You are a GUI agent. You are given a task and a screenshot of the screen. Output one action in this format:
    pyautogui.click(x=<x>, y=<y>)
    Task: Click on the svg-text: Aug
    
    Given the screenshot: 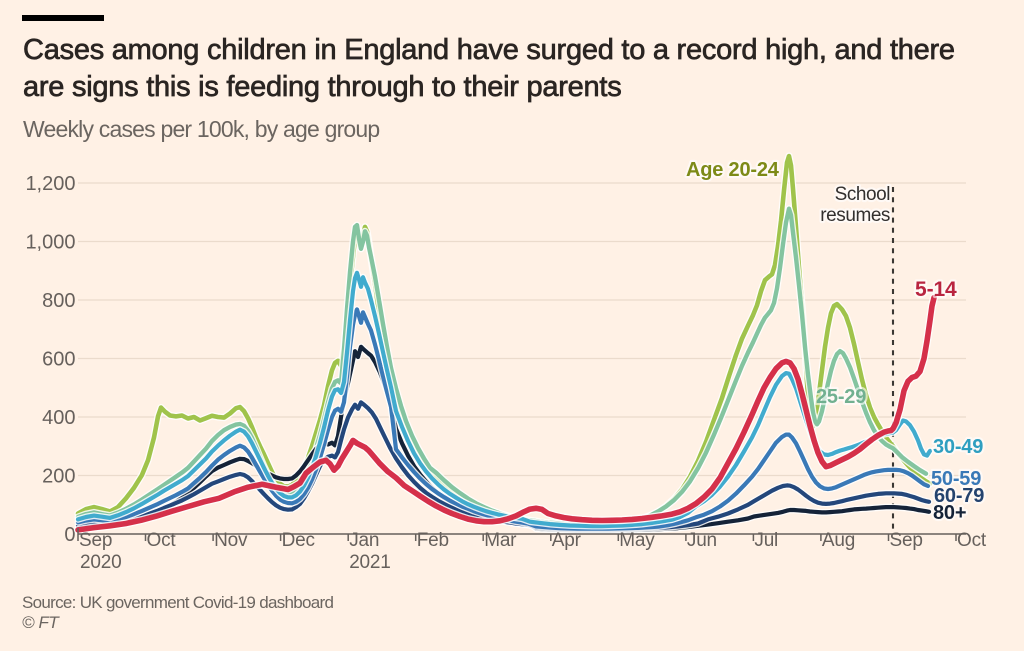 What is the action you would take?
    pyautogui.click(x=838, y=540)
    